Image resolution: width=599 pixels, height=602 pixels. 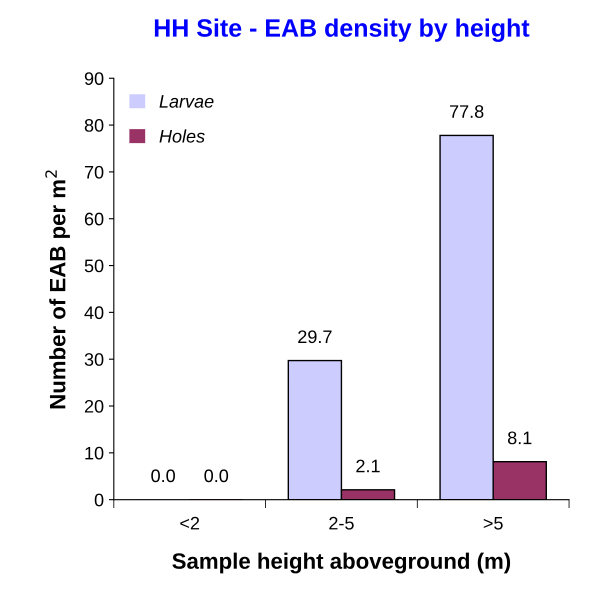 What do you see at coordinates (342, 30) in the screenshot?
I see `chart-title: HH Site - EAB density by height` at bounding box center [342, 30].